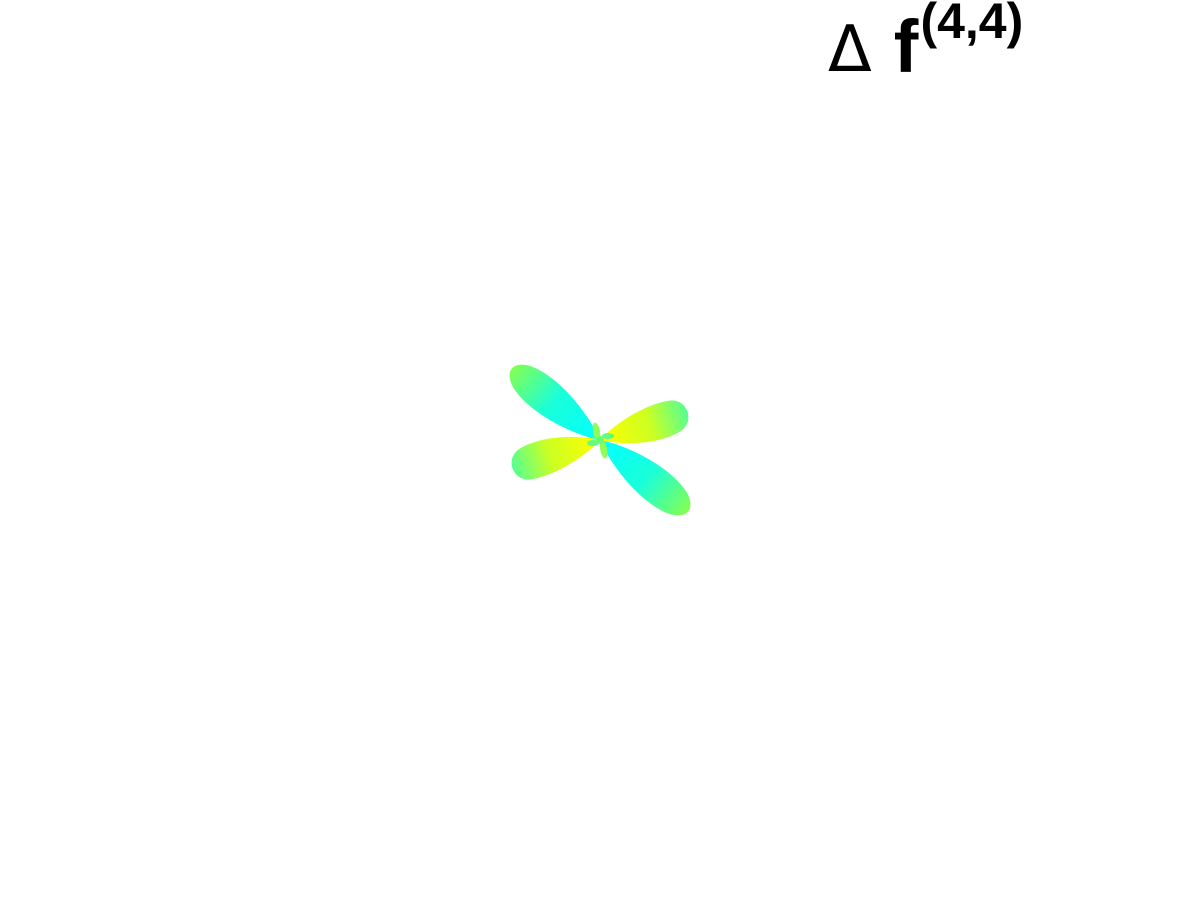  What do you see at coordinates (850, 50) in the screenshot?
I see `delta-symbol: Δ` at bounding box center [850, 50].